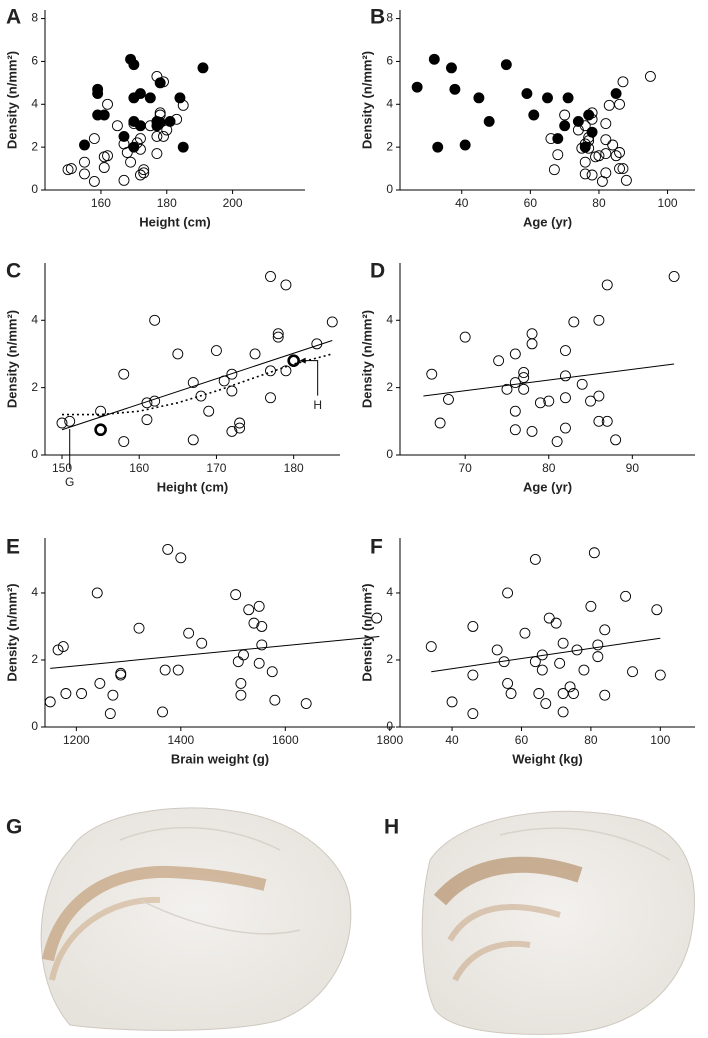  I want to click on x-tick-label: 150, so click(62, 468).